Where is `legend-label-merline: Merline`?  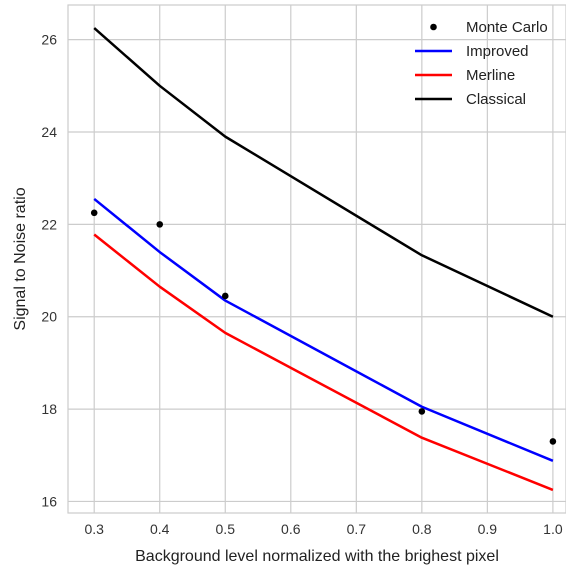
legend-label-merline: Merline is located at coordinates (490, 75).